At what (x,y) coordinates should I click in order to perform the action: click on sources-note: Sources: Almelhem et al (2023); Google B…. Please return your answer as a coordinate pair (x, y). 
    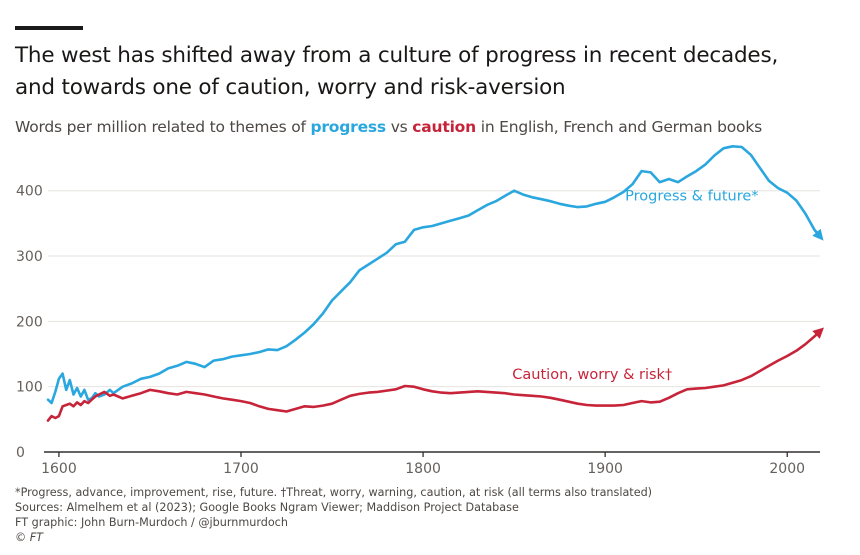
    Looking at the image, I should click on (267, 507).